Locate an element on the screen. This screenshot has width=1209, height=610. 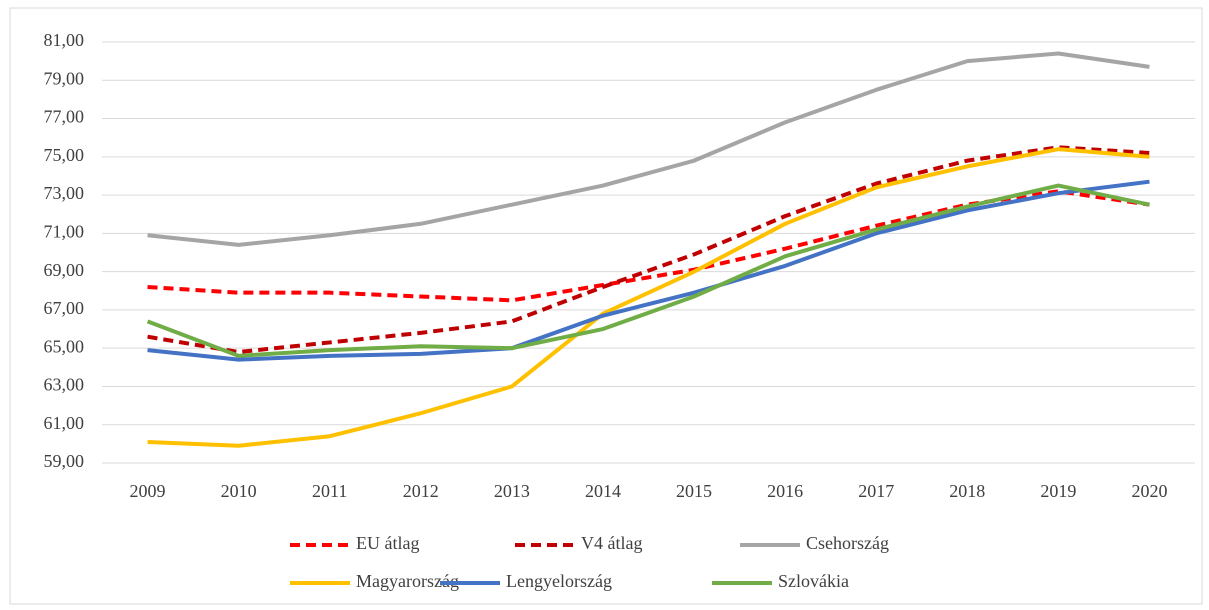
y-tick-label: 69,00 is located at coordinates (64, 270).